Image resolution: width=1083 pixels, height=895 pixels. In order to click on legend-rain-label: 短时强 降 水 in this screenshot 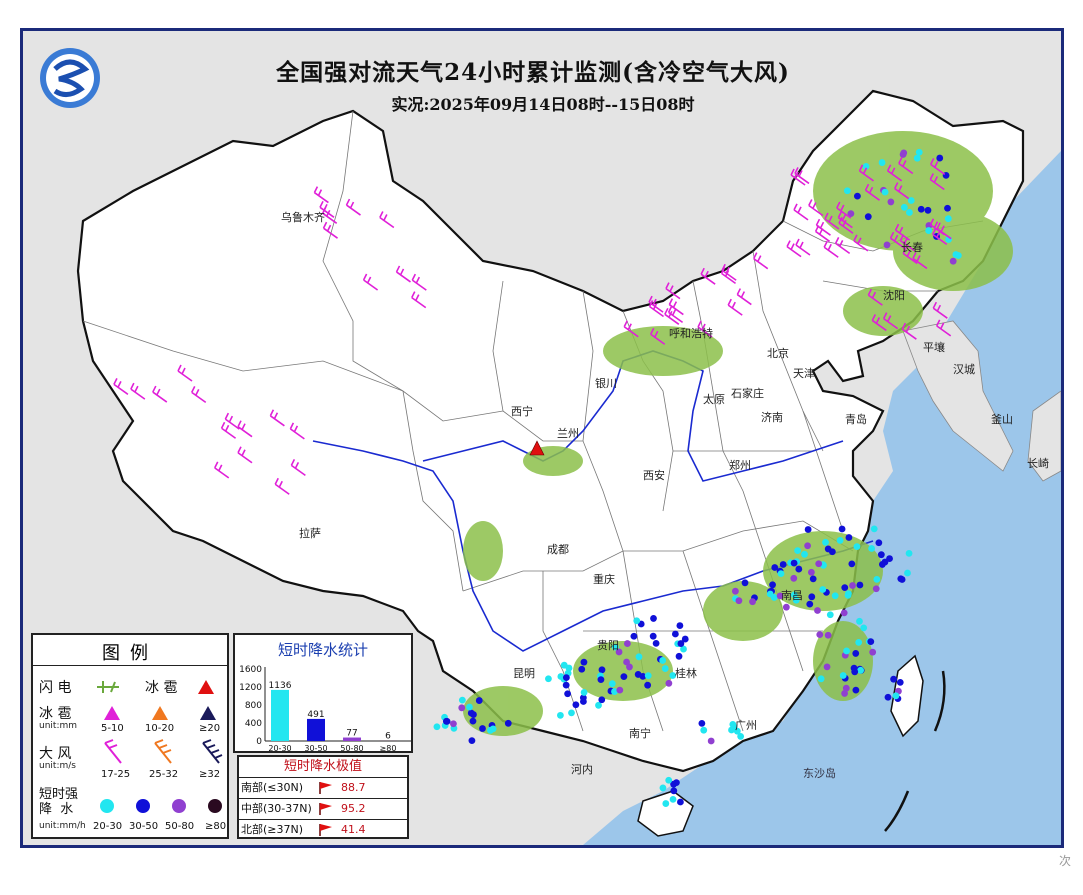, I will do `click(59, 802)`.